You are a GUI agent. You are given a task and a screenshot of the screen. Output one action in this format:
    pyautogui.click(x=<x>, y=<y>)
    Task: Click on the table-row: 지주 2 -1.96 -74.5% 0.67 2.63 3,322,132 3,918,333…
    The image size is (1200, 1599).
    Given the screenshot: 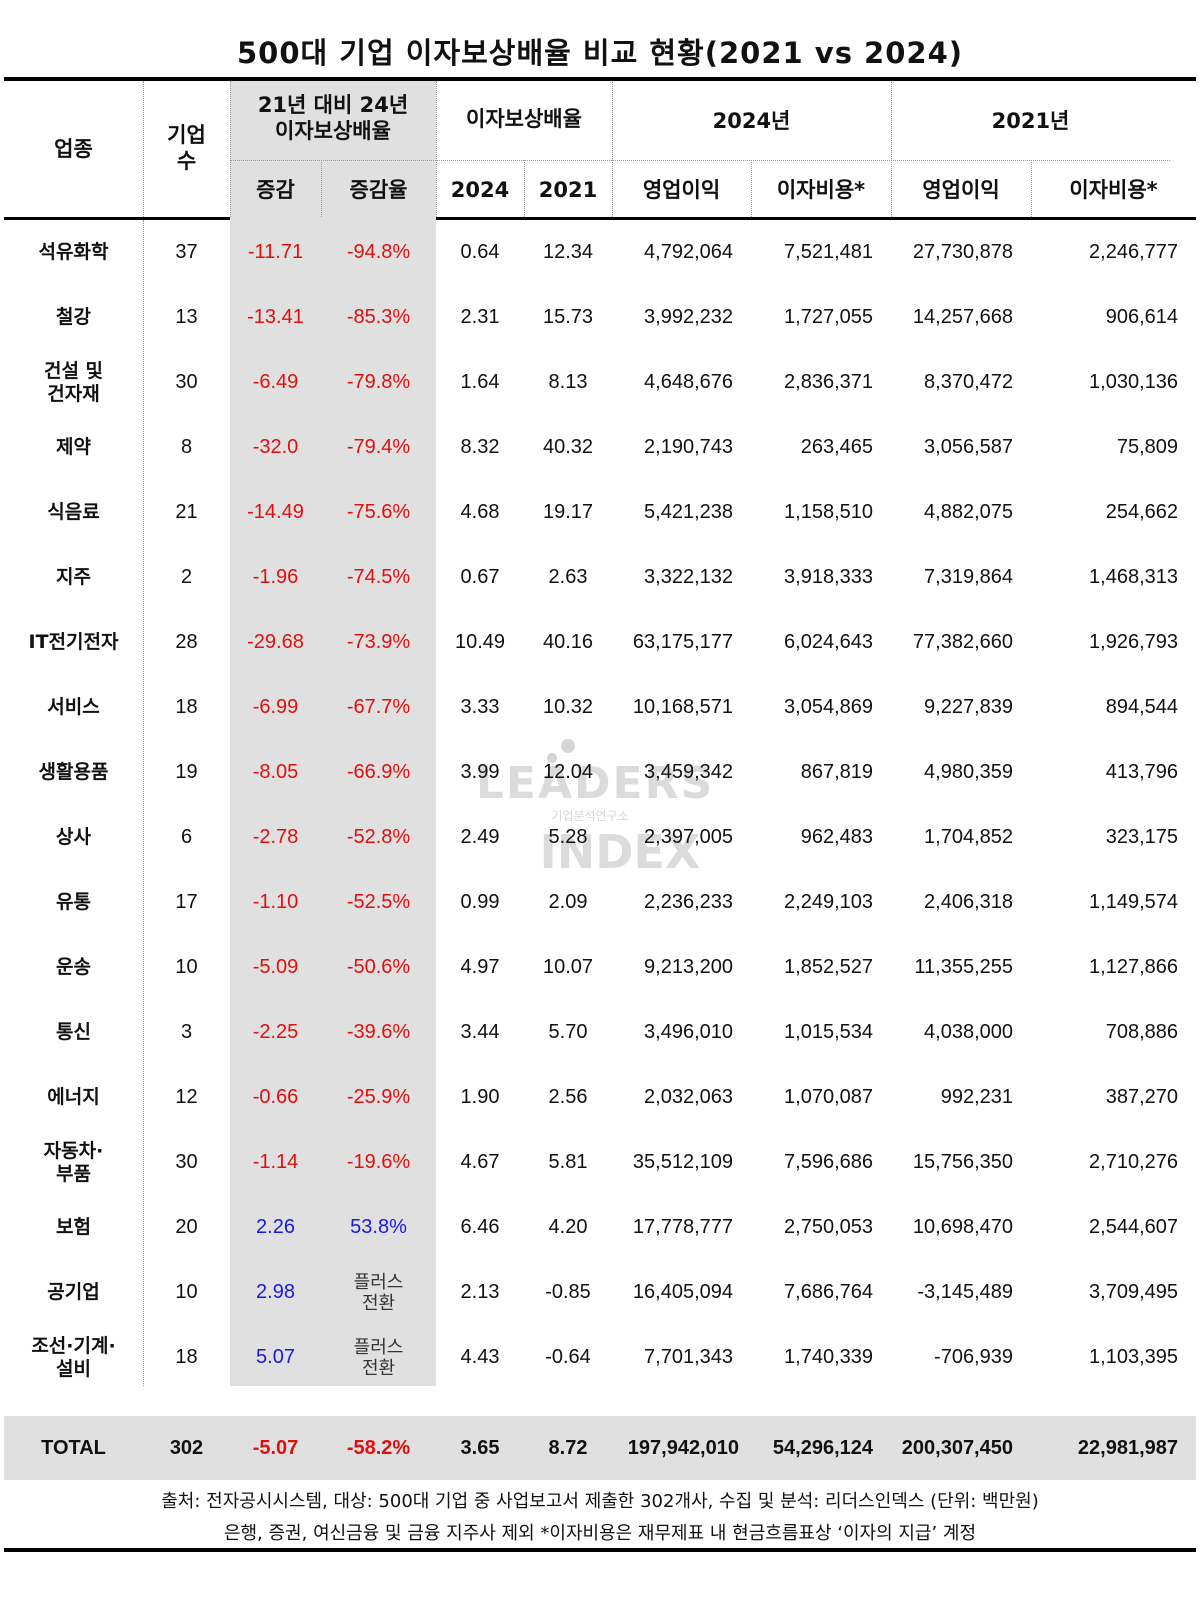 What is the action you would take?
    pyautogui.click(x=600, y=577)
    